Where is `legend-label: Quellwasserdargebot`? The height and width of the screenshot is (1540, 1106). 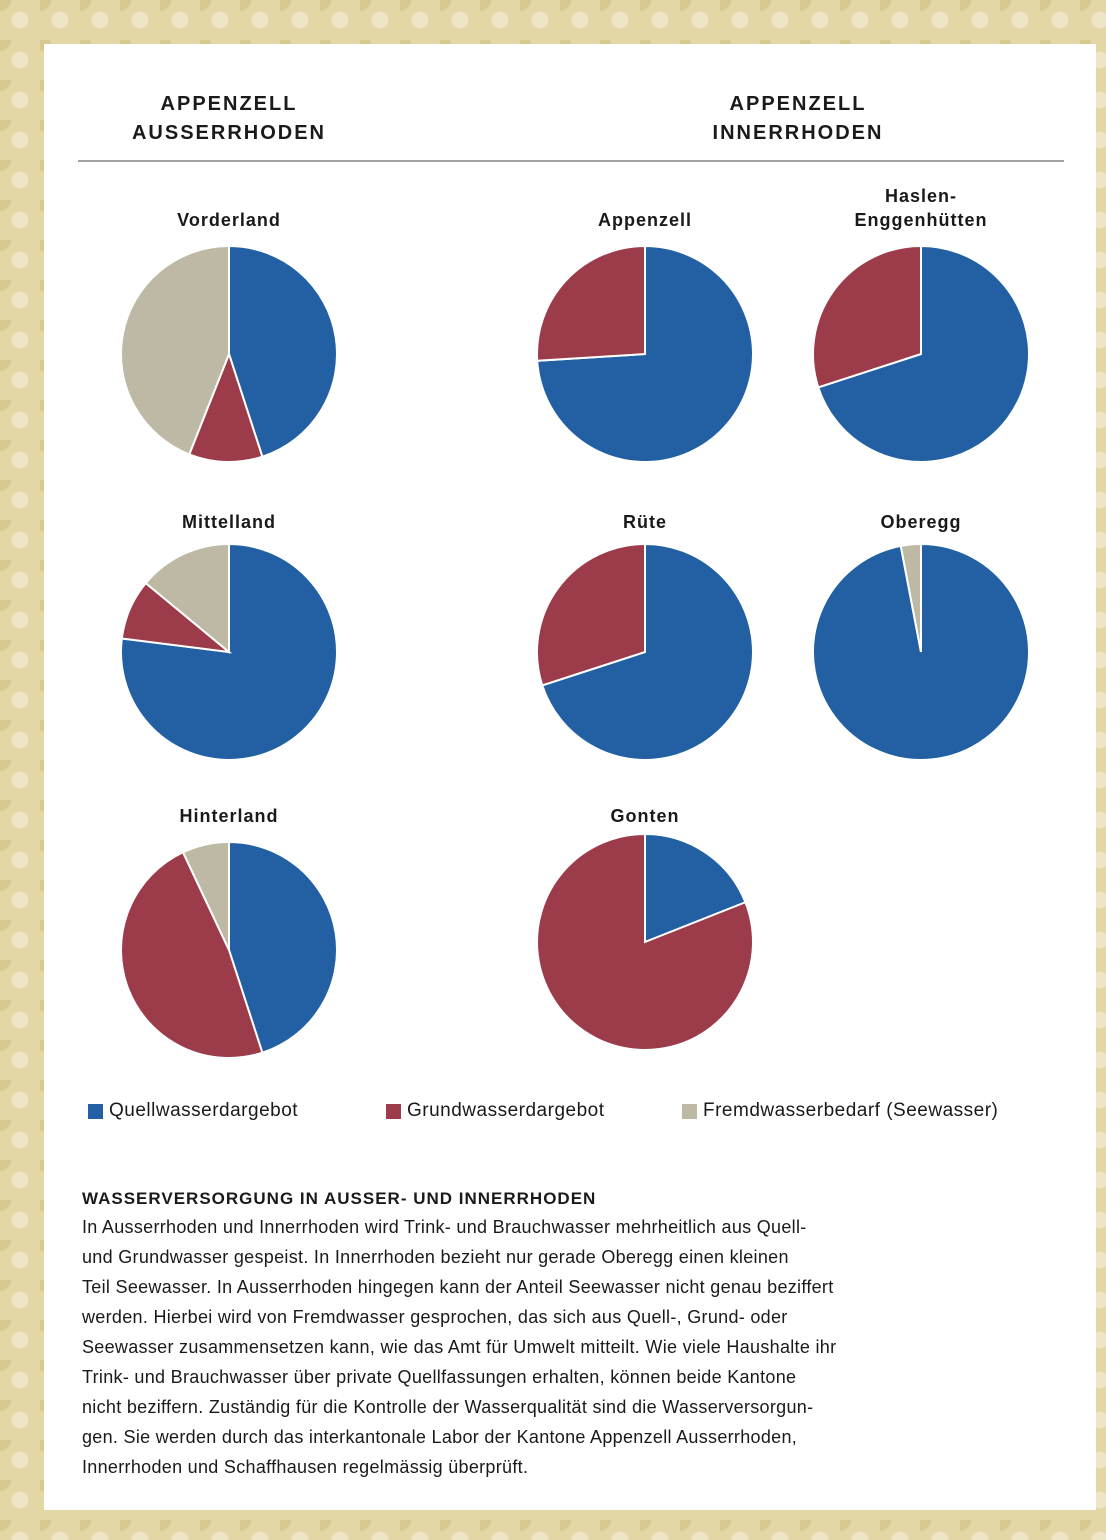
legend-label: Quellwasserdargebot is located at coordinates (204, 1110).